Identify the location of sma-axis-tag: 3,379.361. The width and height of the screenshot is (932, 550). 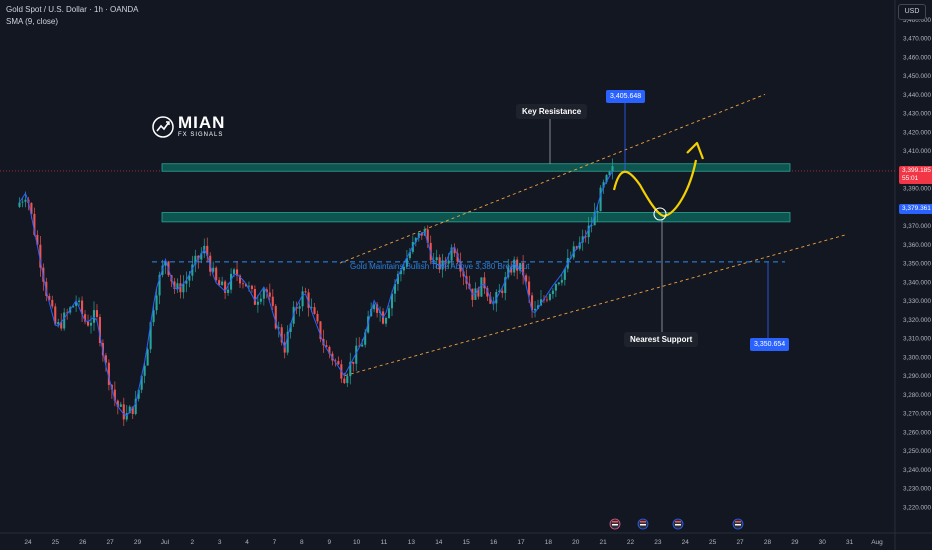
(915, 209).